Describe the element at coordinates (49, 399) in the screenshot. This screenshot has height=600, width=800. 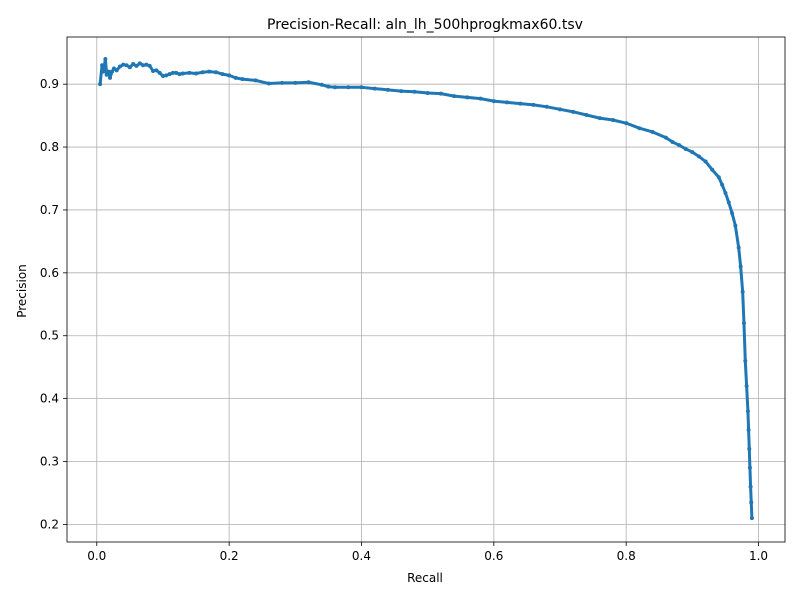
I see `y-tick-label: 0.4` at that location.